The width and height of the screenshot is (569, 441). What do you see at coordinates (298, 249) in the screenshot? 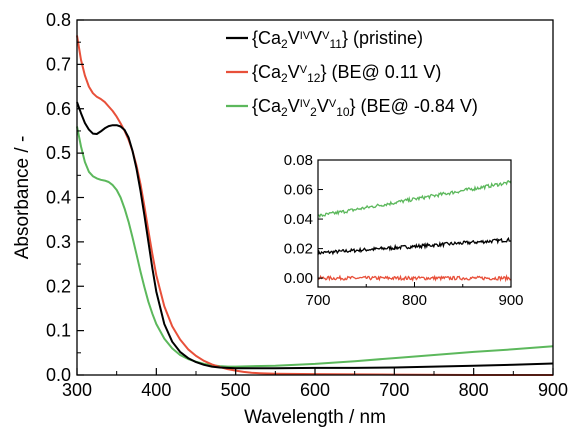
I see `inset-y-tick-label: 0.02` at bounding box center [298, 249].